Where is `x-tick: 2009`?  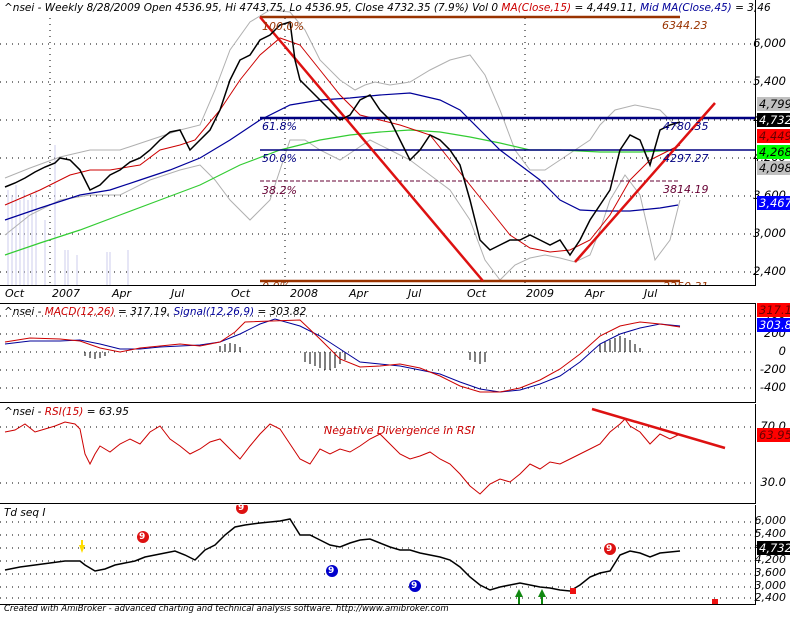 x-tick: 2009 is located at coordinates (540, 293).